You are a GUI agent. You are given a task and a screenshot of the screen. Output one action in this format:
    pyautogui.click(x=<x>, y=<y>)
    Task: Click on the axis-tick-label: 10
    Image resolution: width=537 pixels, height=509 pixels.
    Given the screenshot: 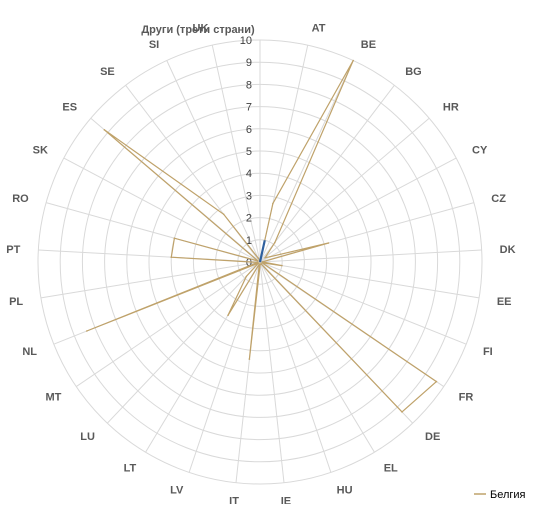 What is the action you would take?
    pyautogui.click(x=246, y=41)
    